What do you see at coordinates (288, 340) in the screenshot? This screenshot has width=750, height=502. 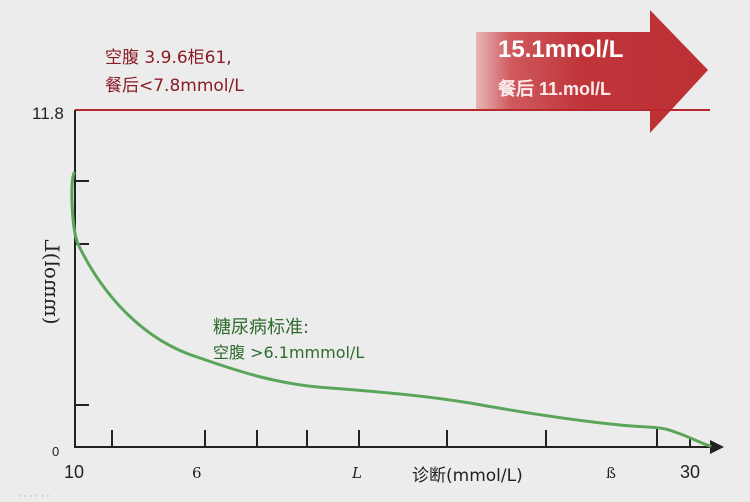 I see `diabetes-criteria-note: 糖尿病标准: 空腹 >6.1mmmol/L` at bounding box center [288, 340].